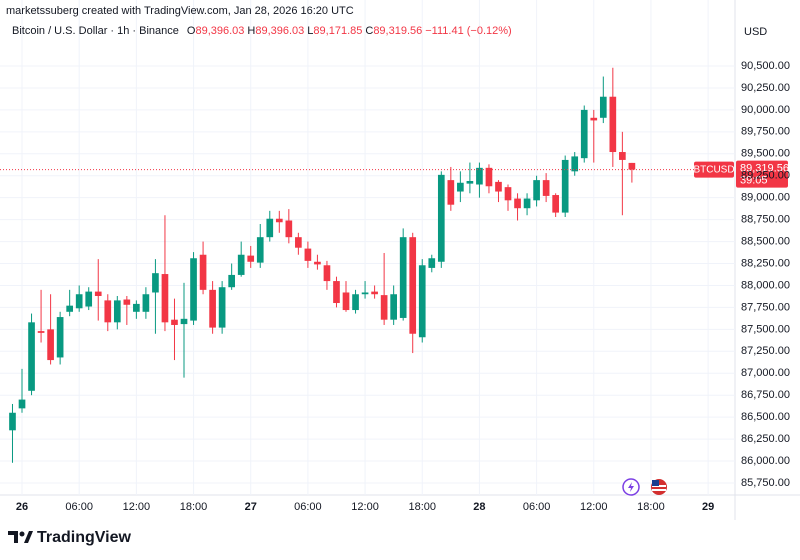 The width and height of the screenshot is (800, 560). What do you see at coordinates (708, 507) in the screenshot?
I see `x-tick-label: 29` at bounding box center [708, 507].